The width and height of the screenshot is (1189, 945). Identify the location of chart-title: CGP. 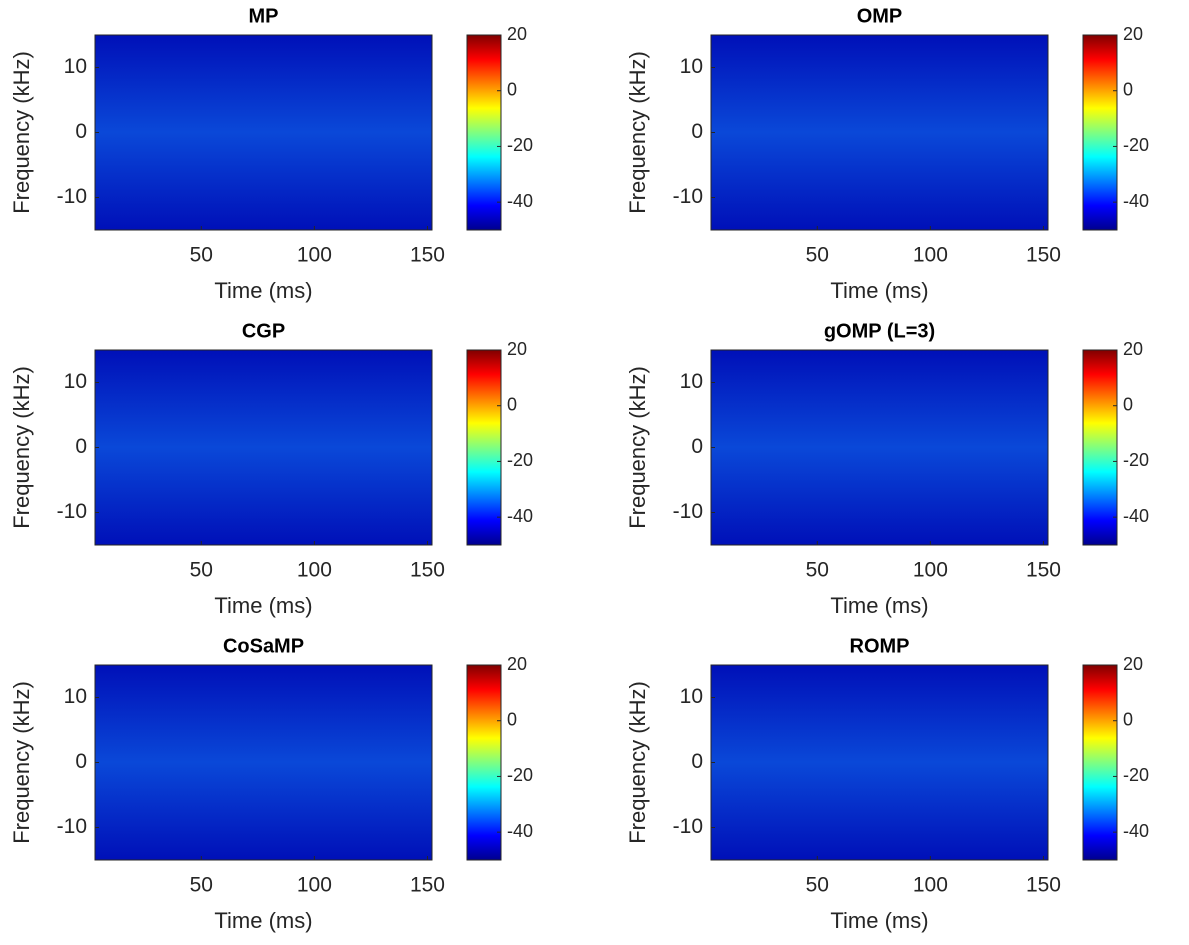
(263, 331).